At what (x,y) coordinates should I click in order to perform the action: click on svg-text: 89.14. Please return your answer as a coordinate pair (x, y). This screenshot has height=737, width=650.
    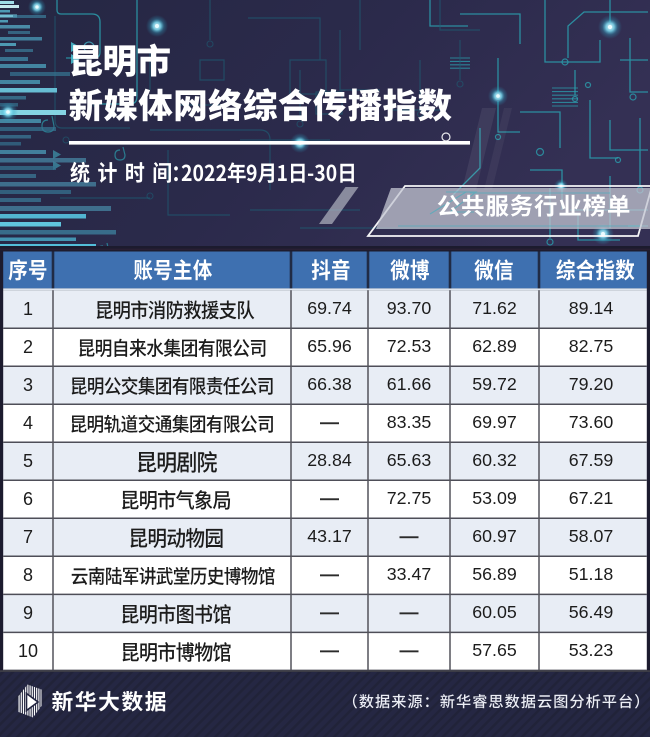
    Looking at the image, I should click on (591, 308).